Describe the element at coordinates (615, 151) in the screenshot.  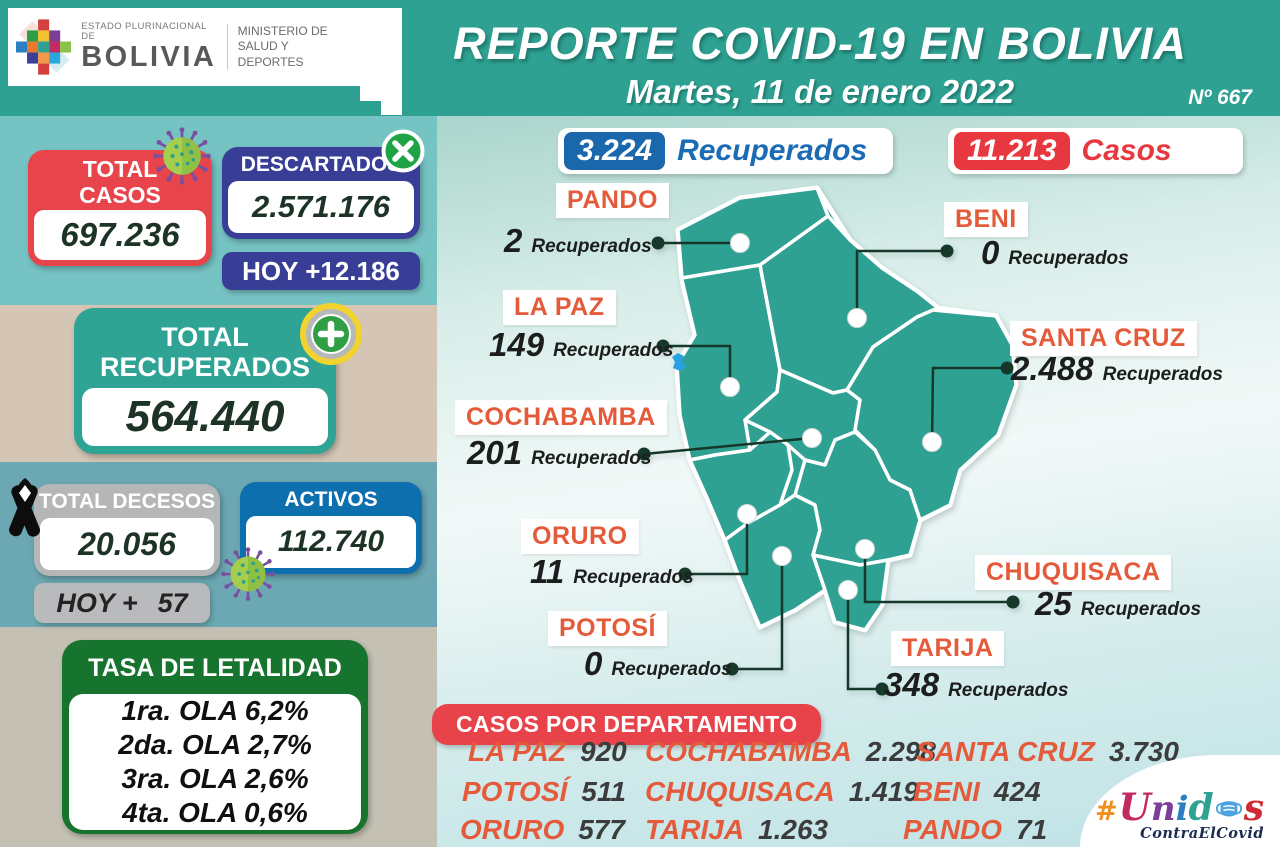
I see `recovered-total-value: 3.224` at that location.